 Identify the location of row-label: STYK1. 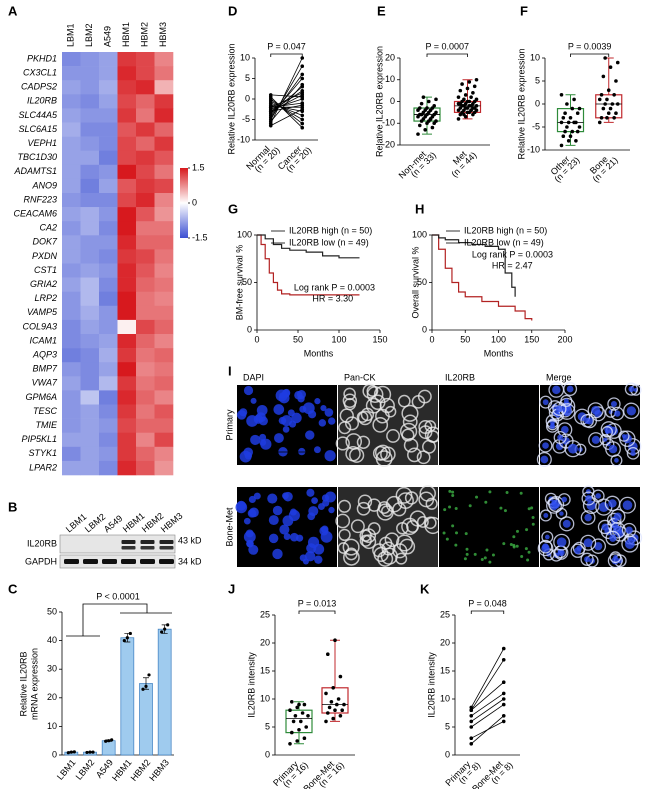
(42, 453).